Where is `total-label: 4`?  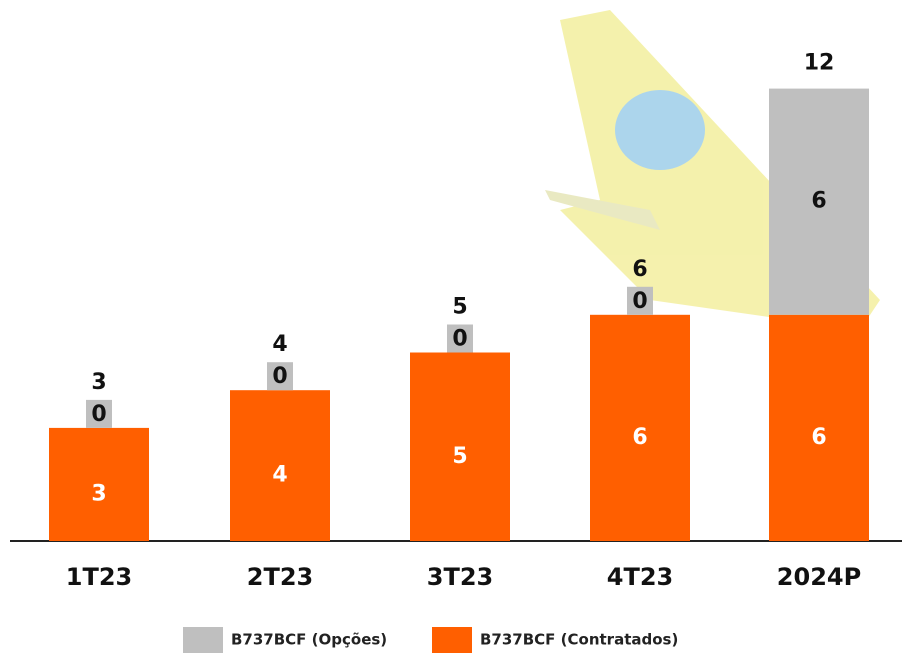
total-label: 4 is located at coordinates (279, 344).